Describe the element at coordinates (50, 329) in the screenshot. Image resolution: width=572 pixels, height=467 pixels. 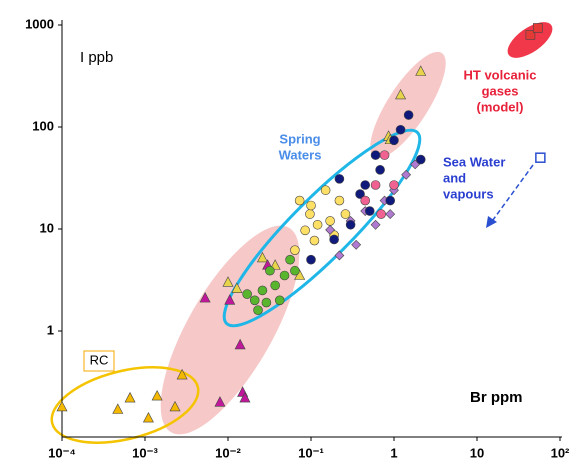
I see `y-tick-label: 1` at that location.